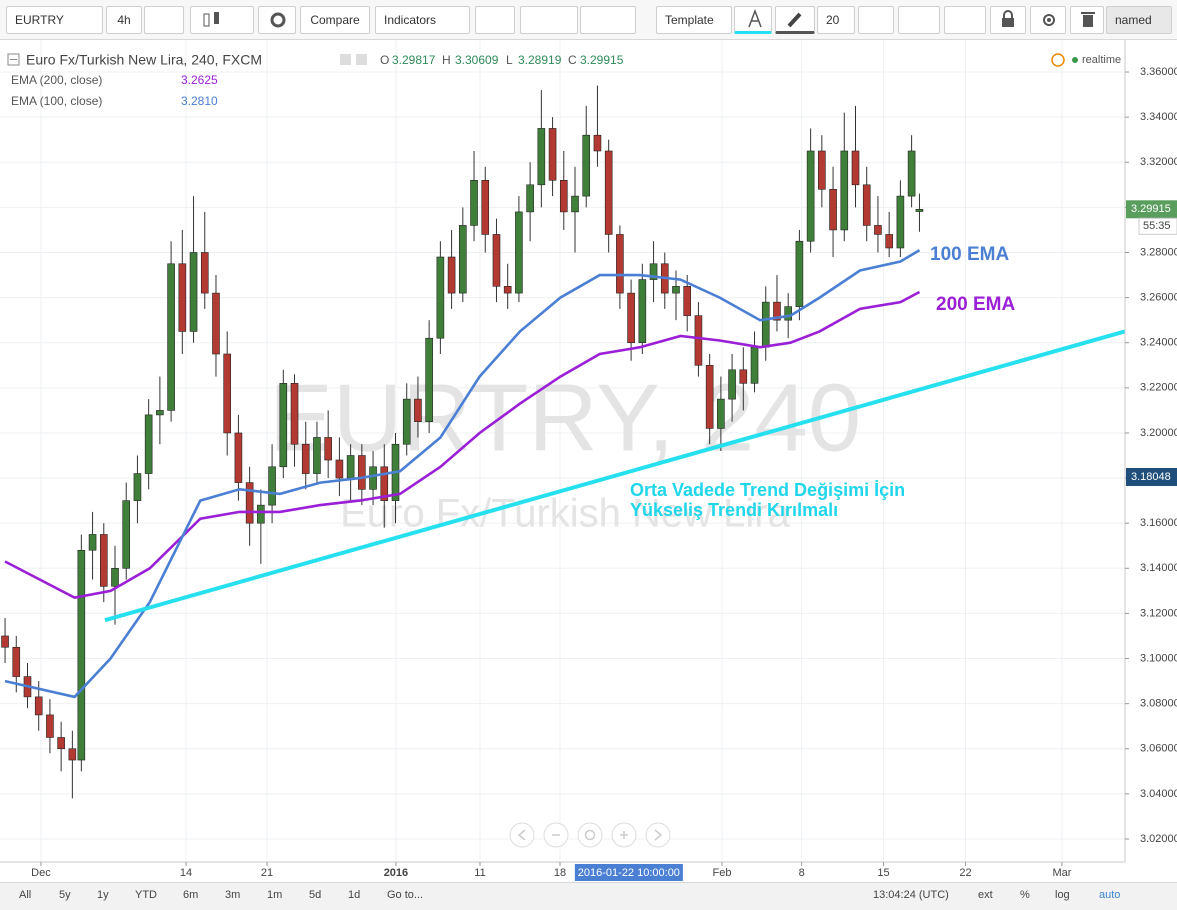  Describe the element at coordinates (164, 20) in the screenshot. I see `interval-dropdown` at that location.